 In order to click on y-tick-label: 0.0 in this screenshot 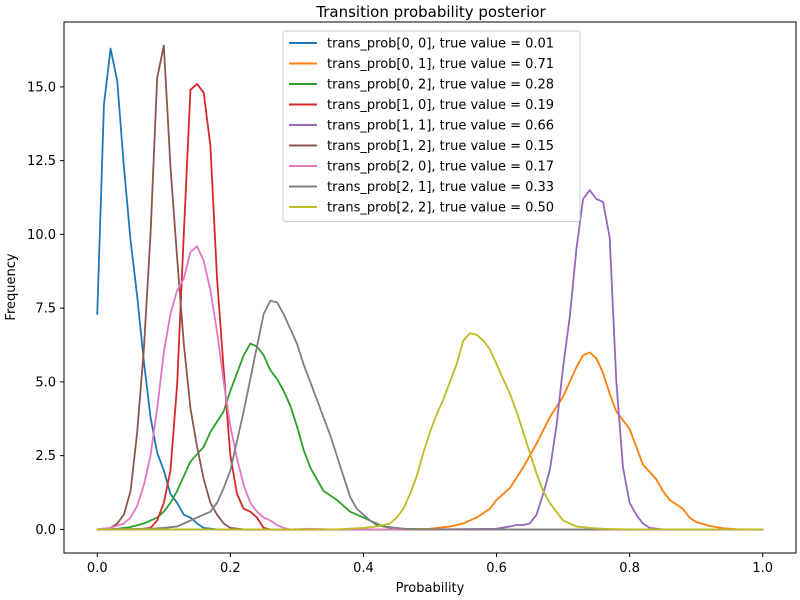, I will do `click(45, 530)`.